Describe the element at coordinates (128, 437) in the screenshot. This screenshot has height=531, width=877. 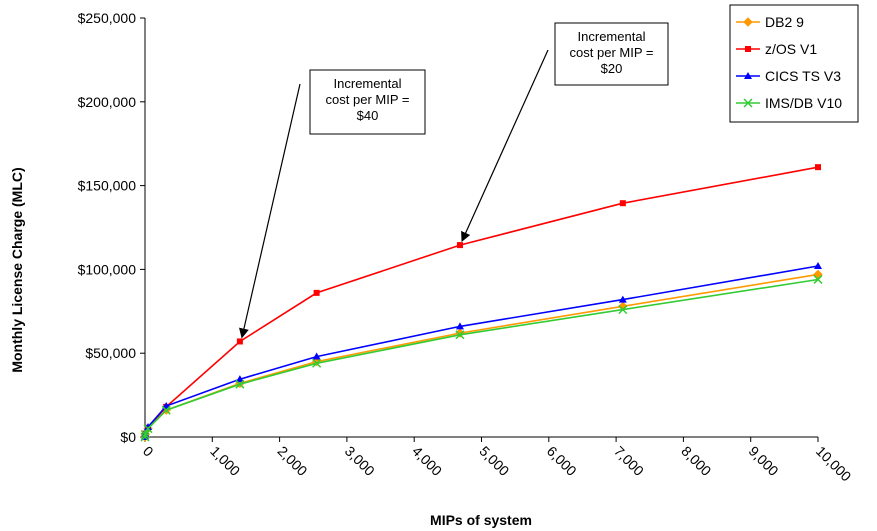
I see `y-tick-label: $0` at that location.